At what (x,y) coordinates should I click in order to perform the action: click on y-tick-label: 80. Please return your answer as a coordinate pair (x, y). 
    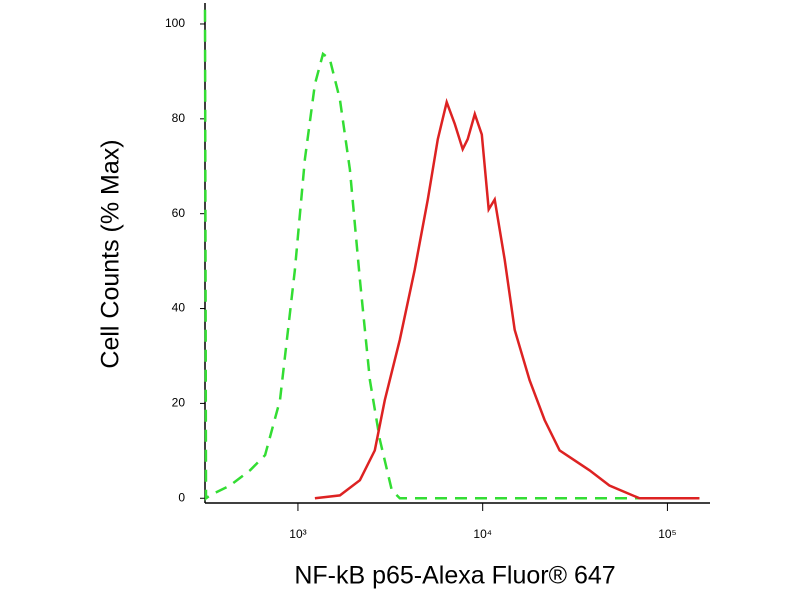
    Looking at the image, I should click on (179, 118).